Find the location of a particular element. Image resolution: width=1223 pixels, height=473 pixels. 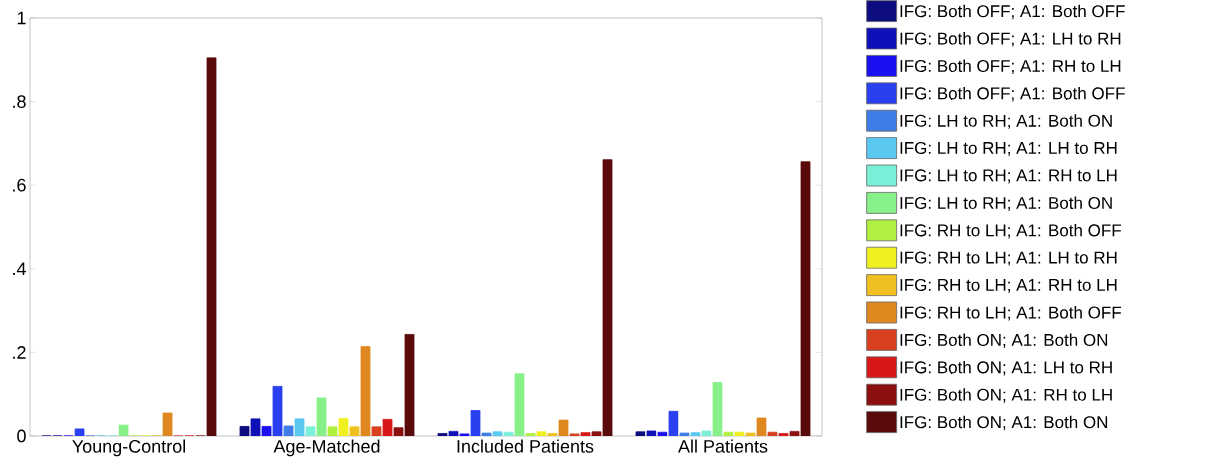

y-tick-label: .2 is located at coordinates (19, 352).